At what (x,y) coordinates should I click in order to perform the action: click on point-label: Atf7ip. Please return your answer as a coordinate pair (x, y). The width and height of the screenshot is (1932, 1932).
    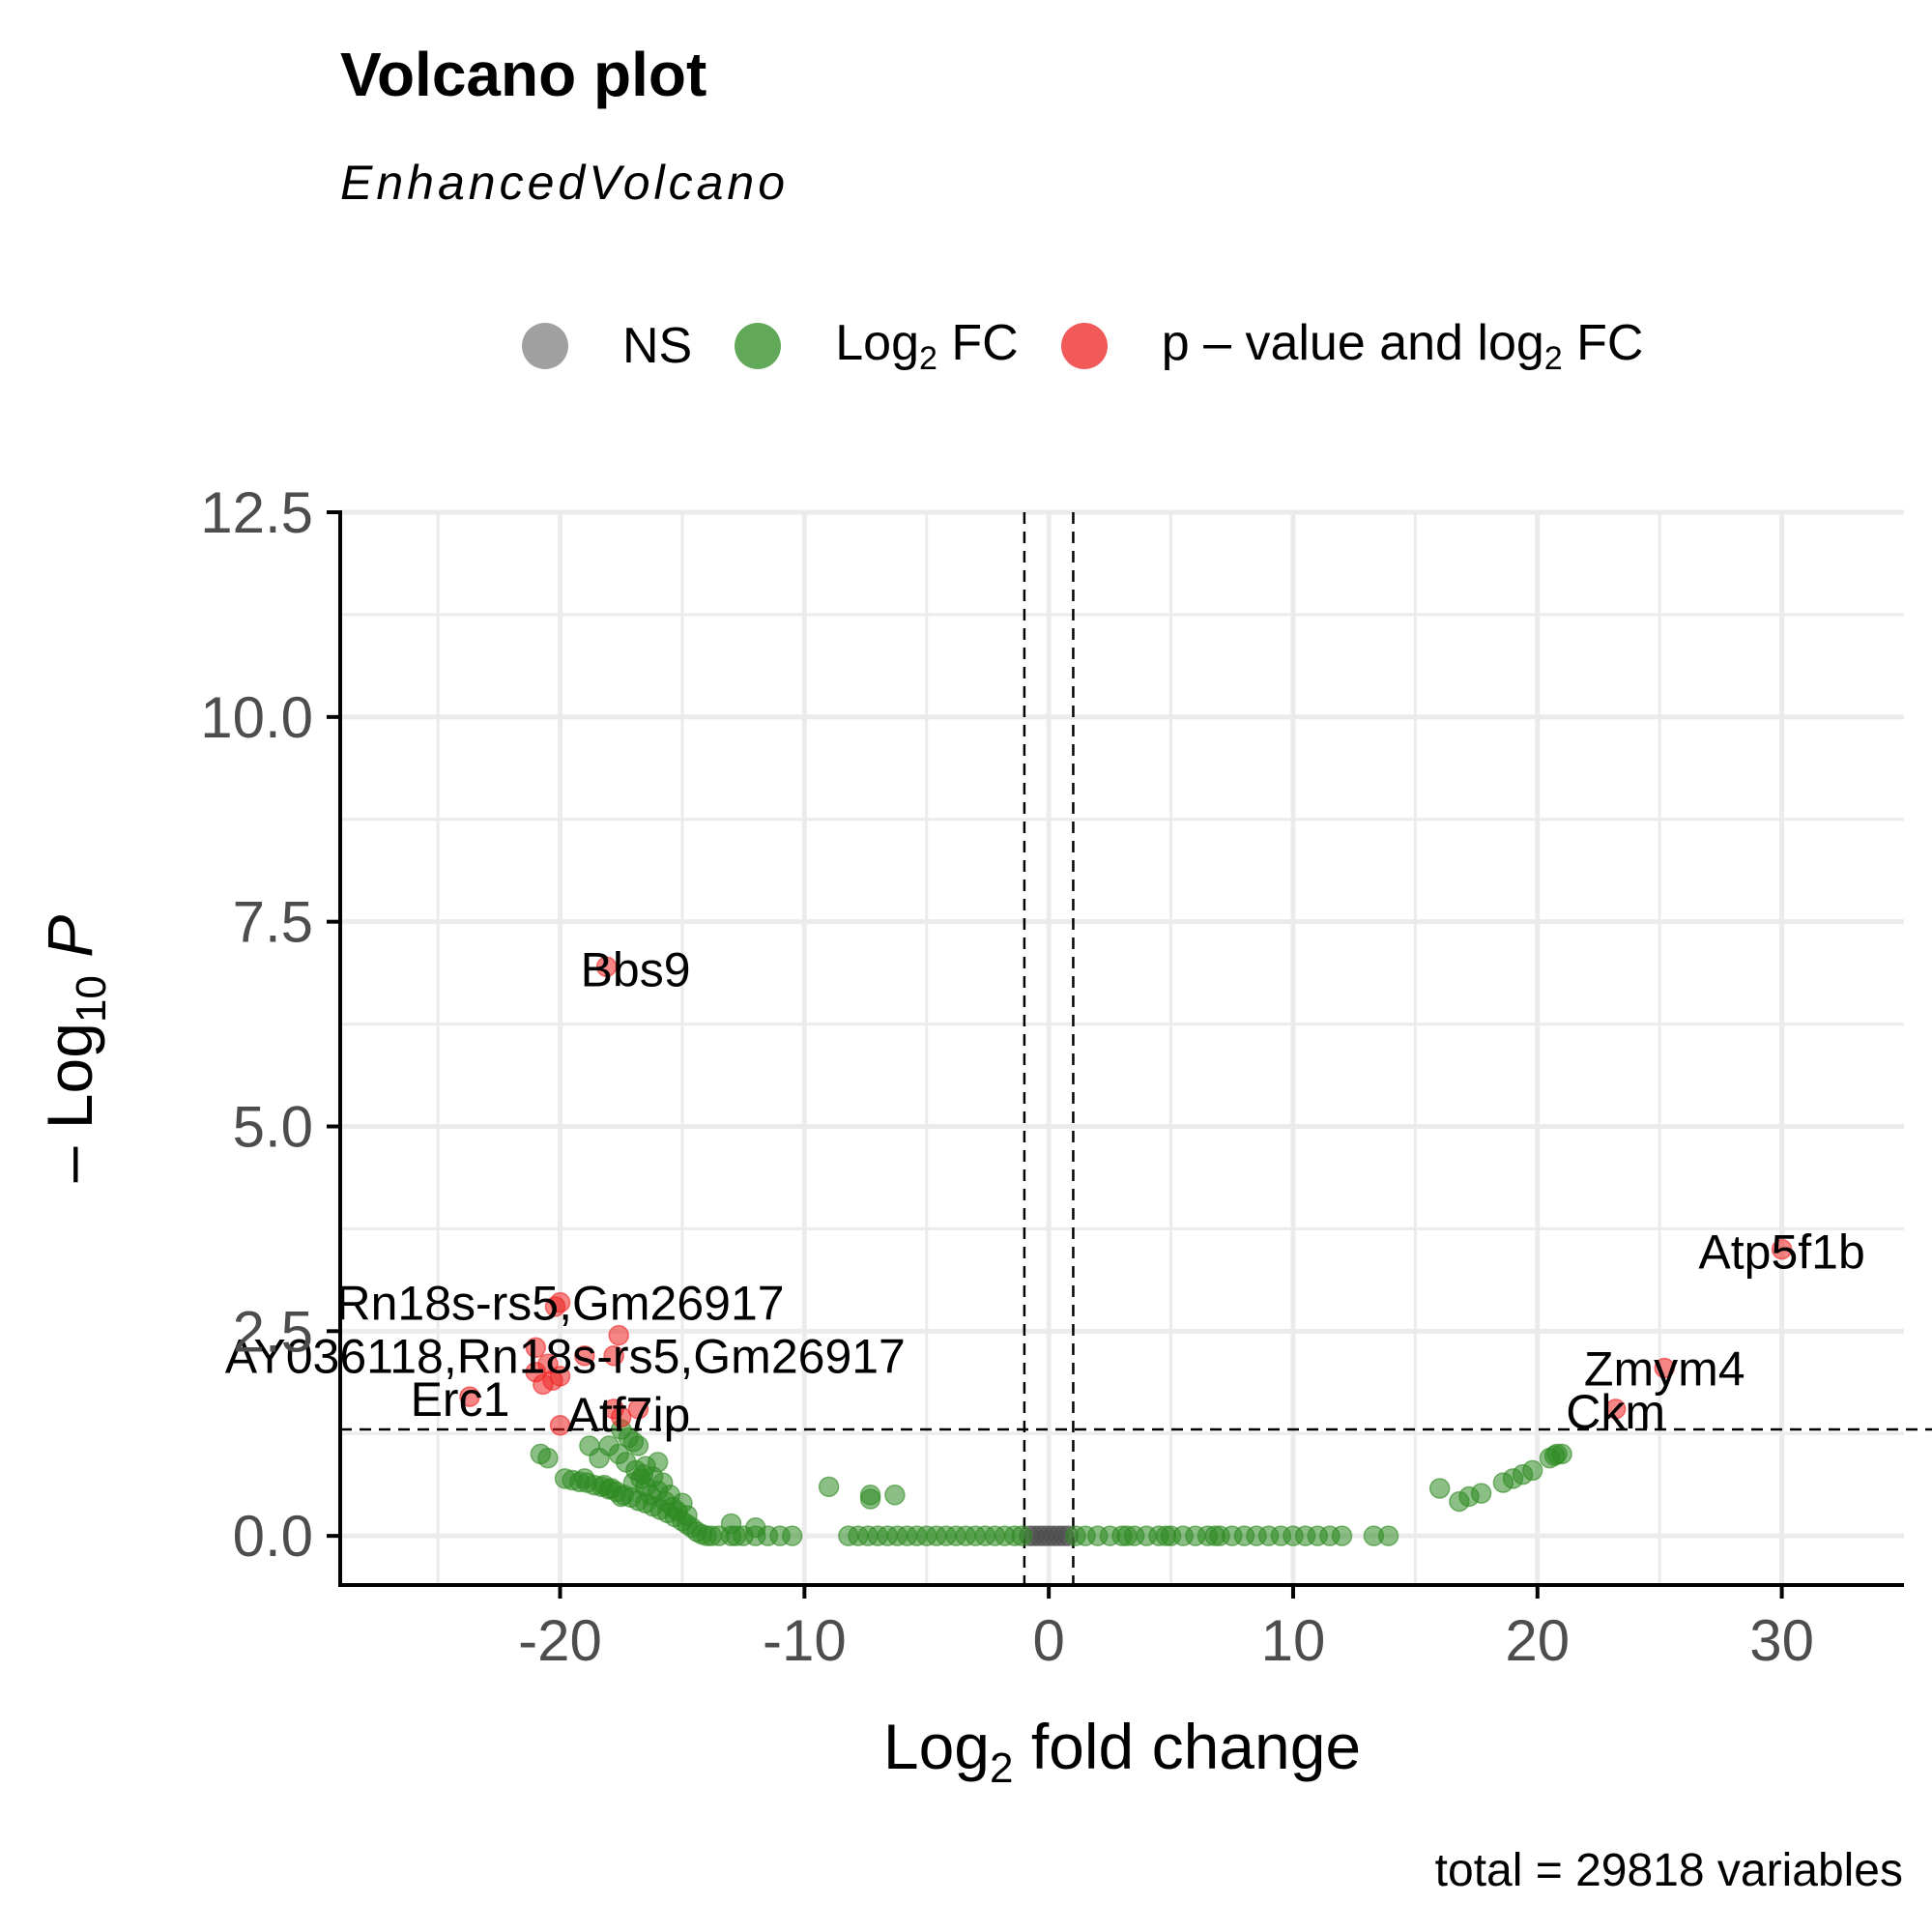
    Looking at the image, I should click on (629, 1415).